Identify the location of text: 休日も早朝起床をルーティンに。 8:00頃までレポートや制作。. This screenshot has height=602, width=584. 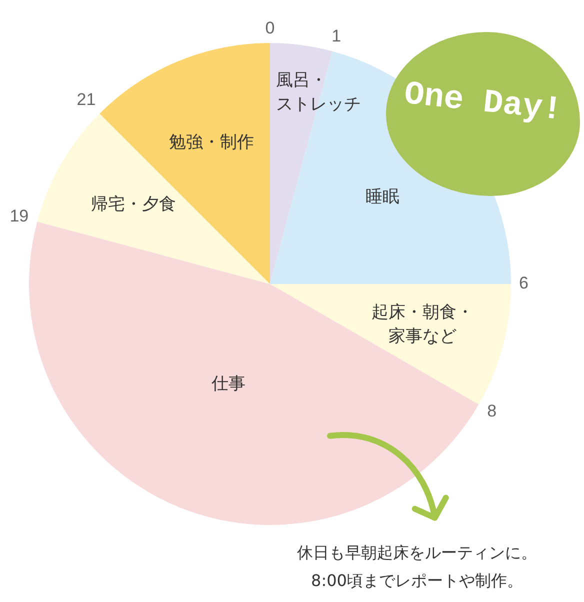
(417, 566).